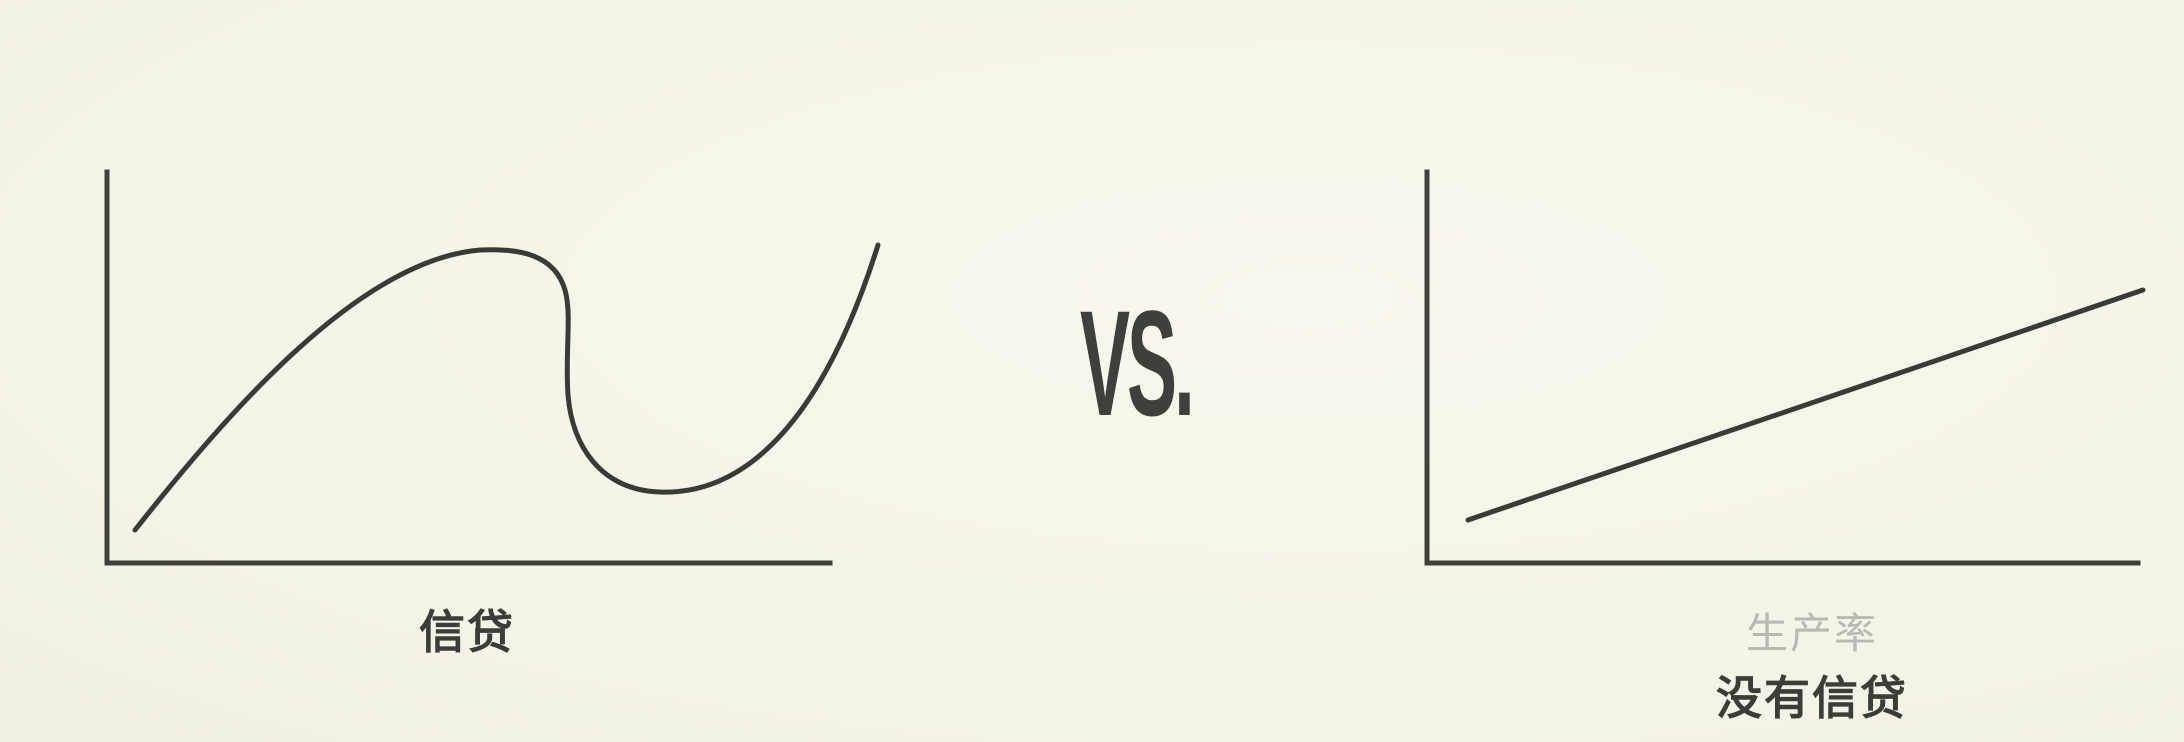  What do you see at coordinates (1805, 405) in the screenshot?
I see `productivity-line` at bounding box center [1805, 405].